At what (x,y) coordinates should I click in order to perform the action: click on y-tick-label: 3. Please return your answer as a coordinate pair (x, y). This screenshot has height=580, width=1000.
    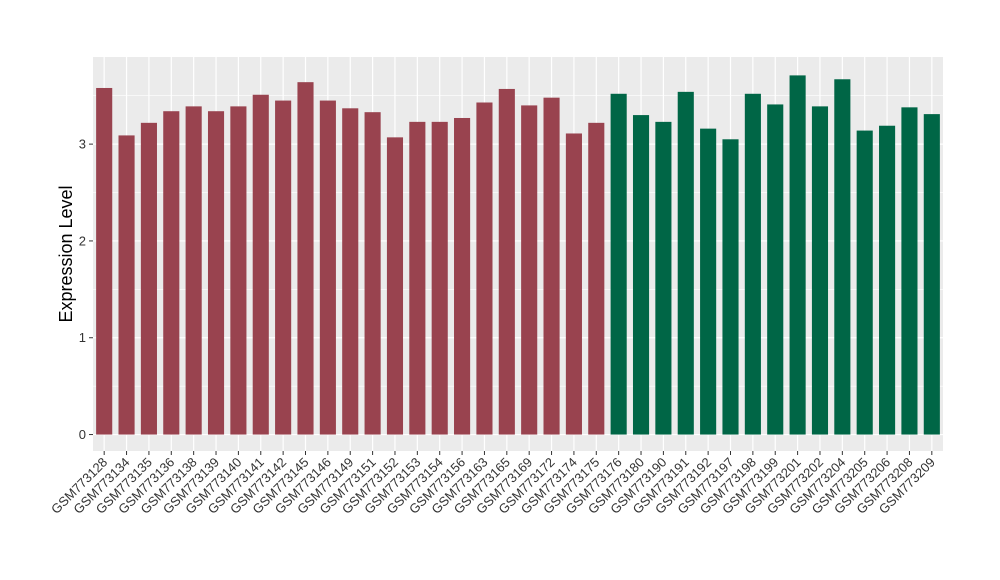
    Looking at the image, I should click on (82, 144).